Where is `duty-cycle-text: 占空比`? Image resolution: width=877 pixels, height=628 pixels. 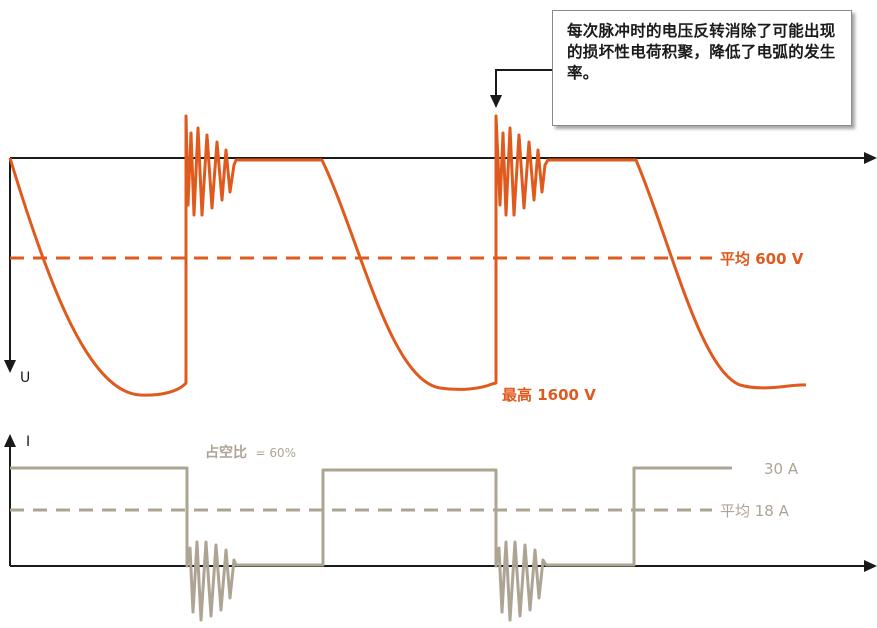 duty-cycle-text: 占空比 is located at coordinates (226, 452).